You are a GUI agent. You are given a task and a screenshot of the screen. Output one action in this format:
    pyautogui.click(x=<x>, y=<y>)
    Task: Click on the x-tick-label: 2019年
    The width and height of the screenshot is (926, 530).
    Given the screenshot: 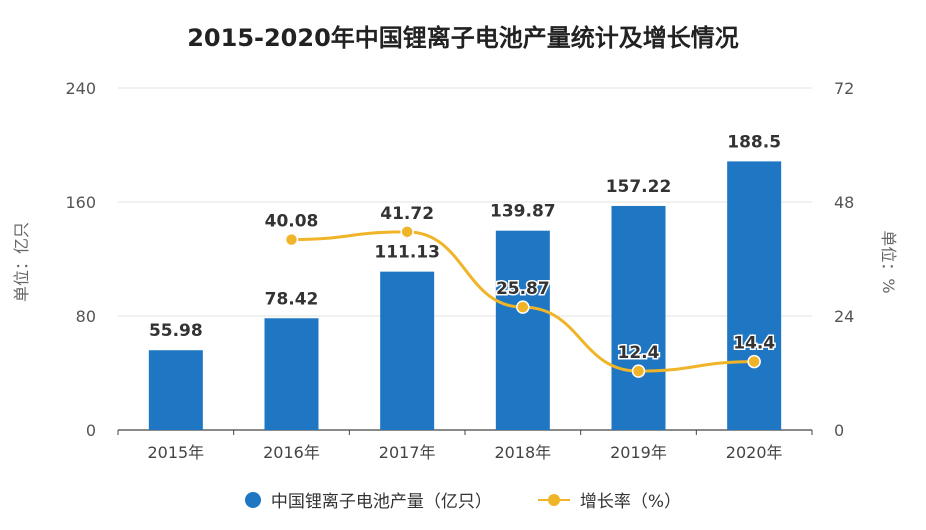 What is the action you would take?
    pyautogui.click(x=638, y=452)
    